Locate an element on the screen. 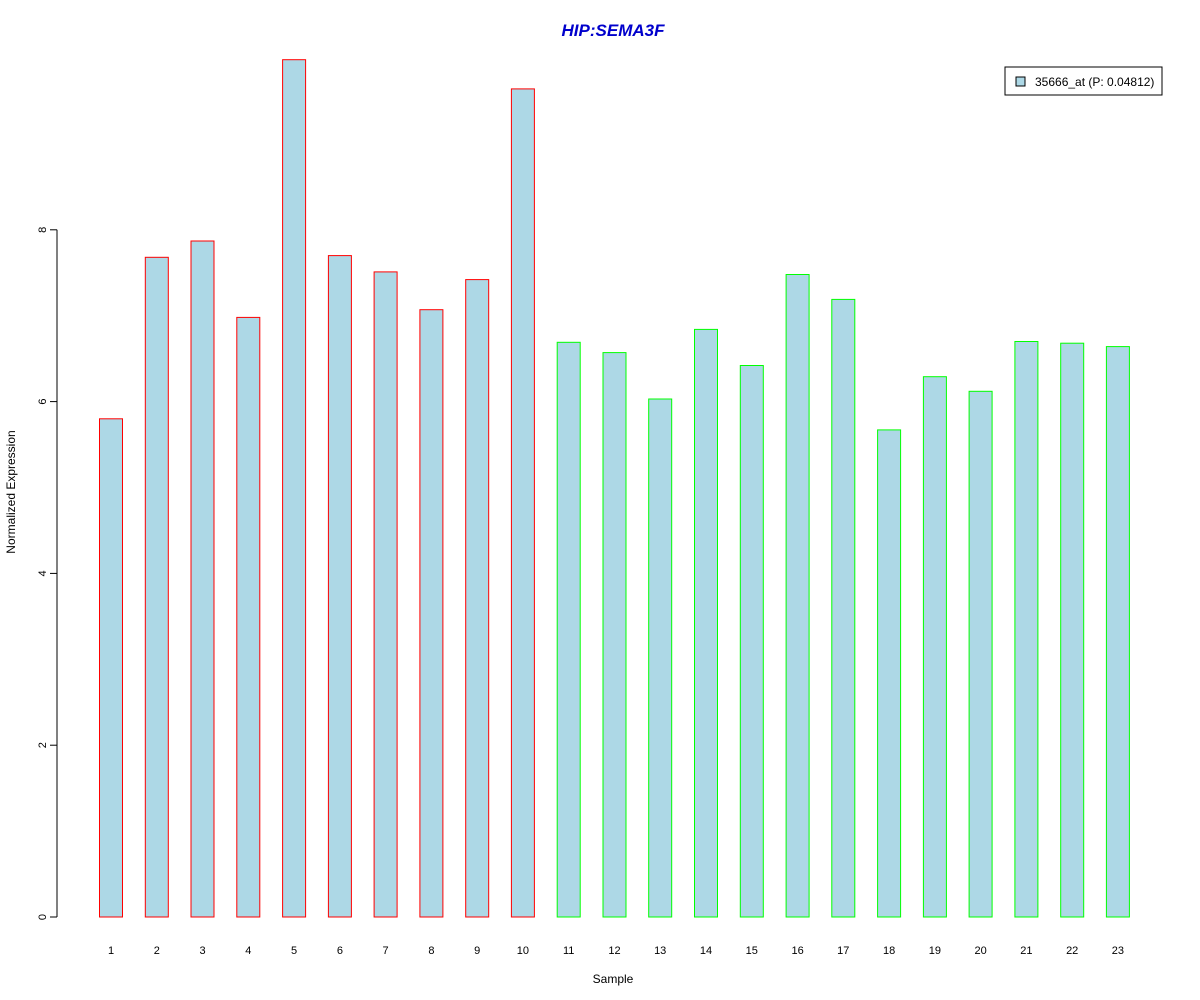 The height and width of the screenshot is (1000, 1200). y-tick-label: 4 is located at coordinates (43, 573).